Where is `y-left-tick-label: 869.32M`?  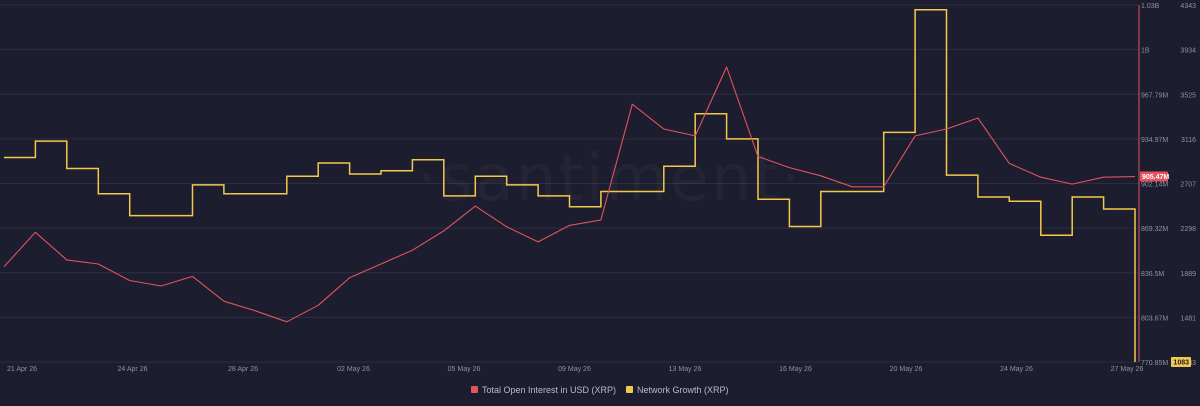
y-left-tick-label: 869.32M is located at coordinates (1154, 229).